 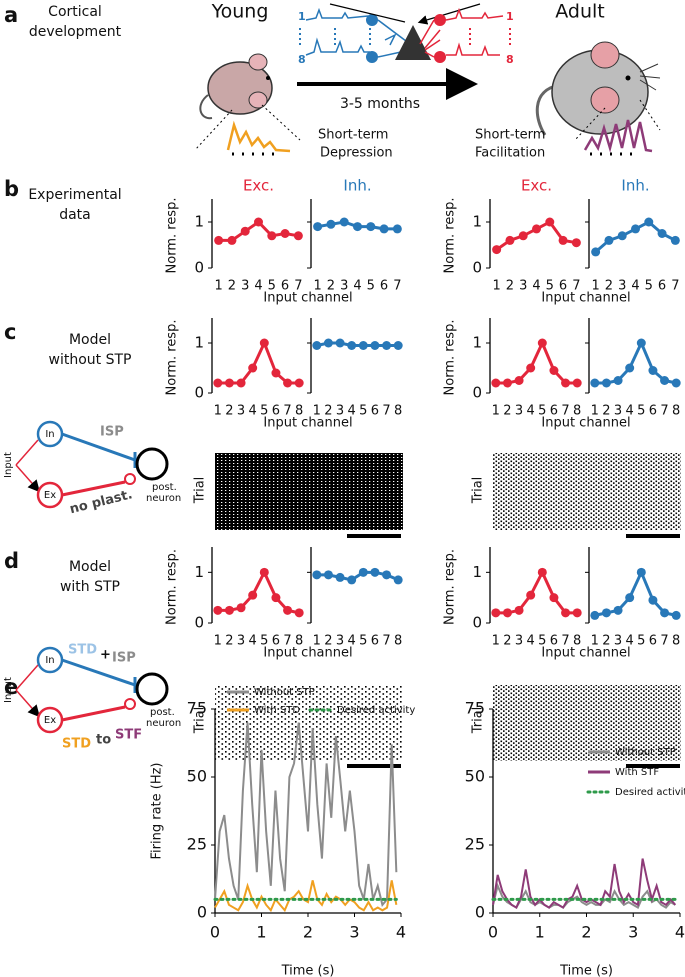 What do you see at coordinates (308, 970) in the screenshot?
I see `x-axis-label: Time (s)` at bounding box center [308, 970].